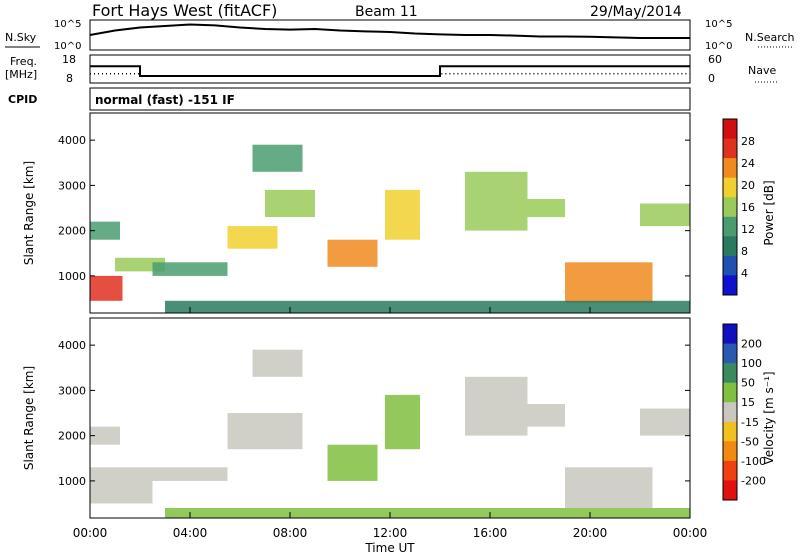  Describe the element at coordinates (69, 59) in the screenshot. I see `freq-tick-top: 18` at that location.